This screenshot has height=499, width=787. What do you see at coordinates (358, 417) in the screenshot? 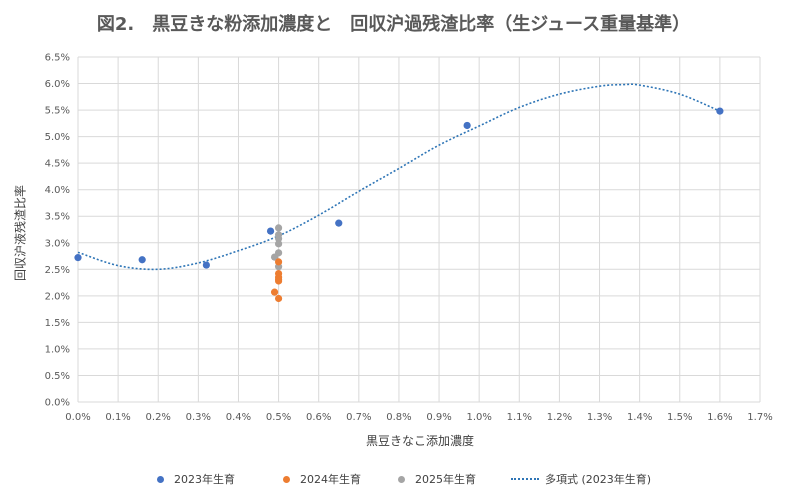
I see `x-tick-label: 0.7%` at bounding box center [358, 417].